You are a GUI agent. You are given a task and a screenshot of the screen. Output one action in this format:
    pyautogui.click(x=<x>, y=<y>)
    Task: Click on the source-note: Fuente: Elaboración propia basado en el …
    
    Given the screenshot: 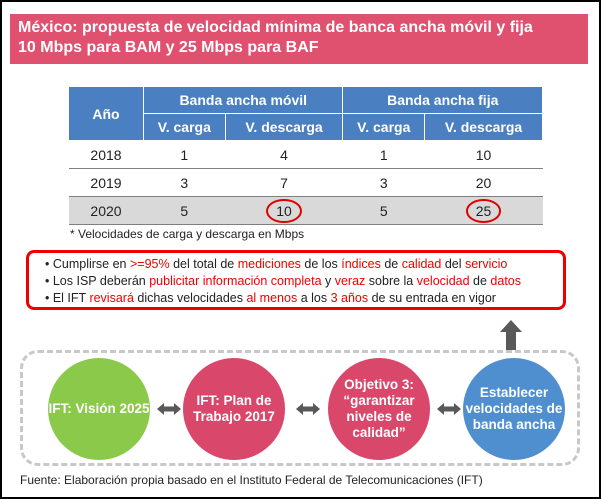 What is the action you would take?
    pyautogui.click(x=251, y=480)
    